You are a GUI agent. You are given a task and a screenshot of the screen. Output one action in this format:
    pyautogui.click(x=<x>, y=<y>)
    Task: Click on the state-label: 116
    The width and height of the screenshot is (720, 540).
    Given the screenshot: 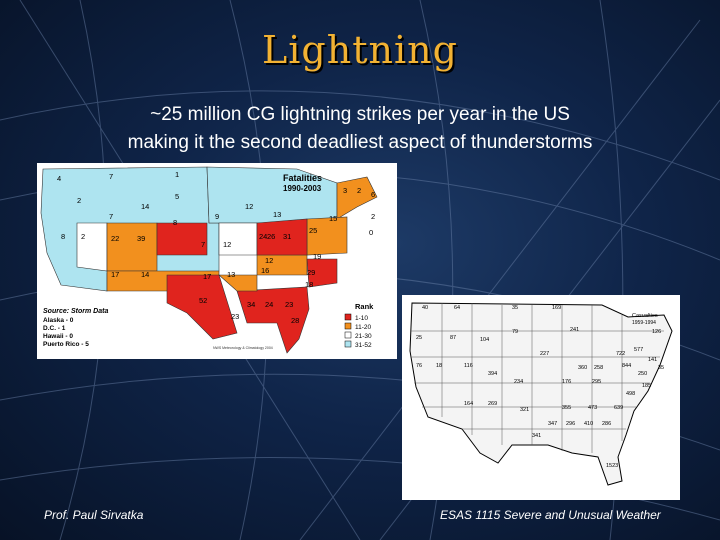 What is the action you would take?
    pyautogui.click(x=468, y=366)
    